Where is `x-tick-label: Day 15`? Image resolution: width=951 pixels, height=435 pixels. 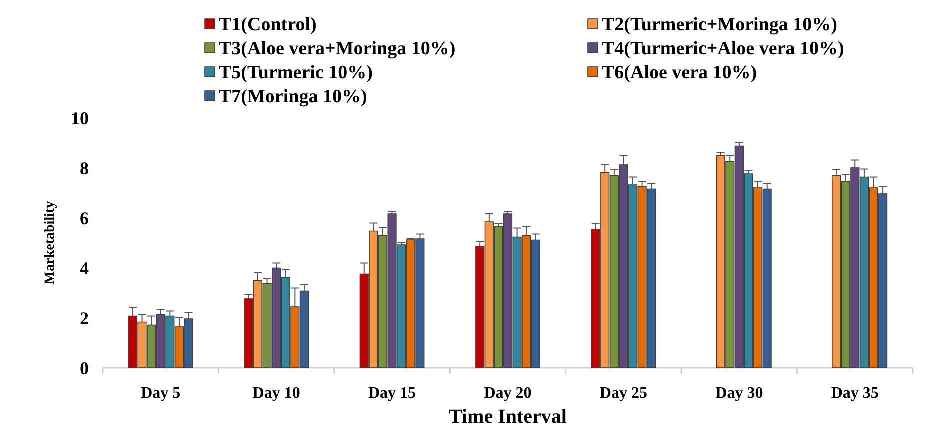 x-tick-label: Day 15 is located at coordinates (392, 393).